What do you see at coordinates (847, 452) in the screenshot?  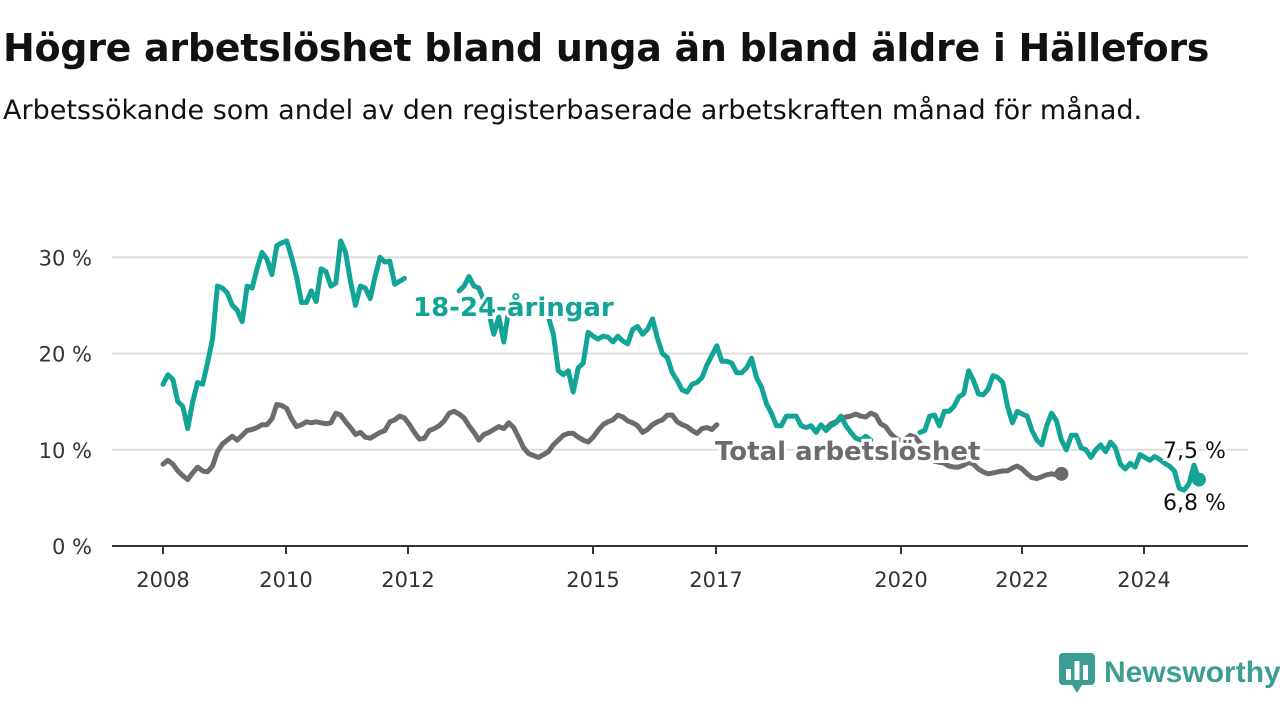 I see `series-name-label: Total arbetslöshet` at bounding box center [847, 452].